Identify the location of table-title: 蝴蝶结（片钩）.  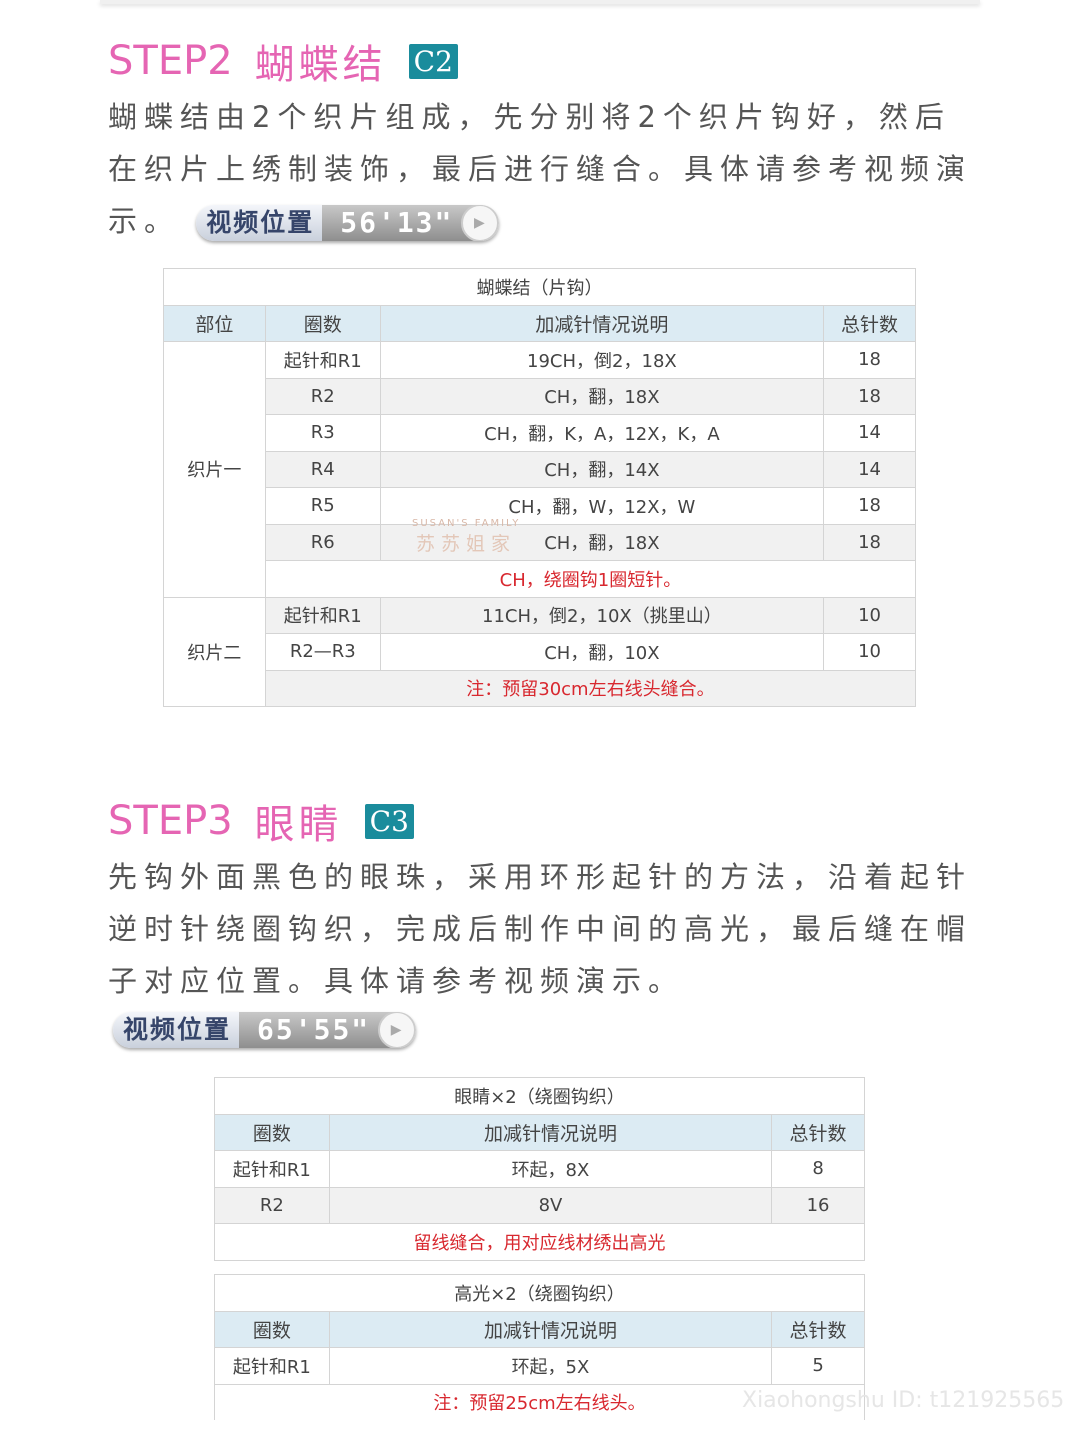
(539, 287).